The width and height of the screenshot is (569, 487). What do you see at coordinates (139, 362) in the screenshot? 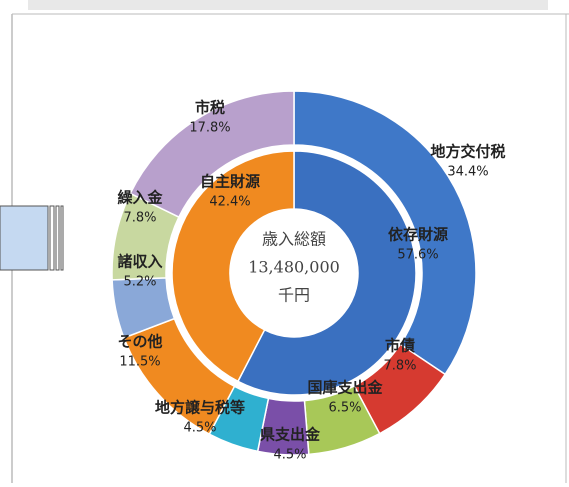
I see `segment-value: 11.5%` at bounding box center [139, 362].